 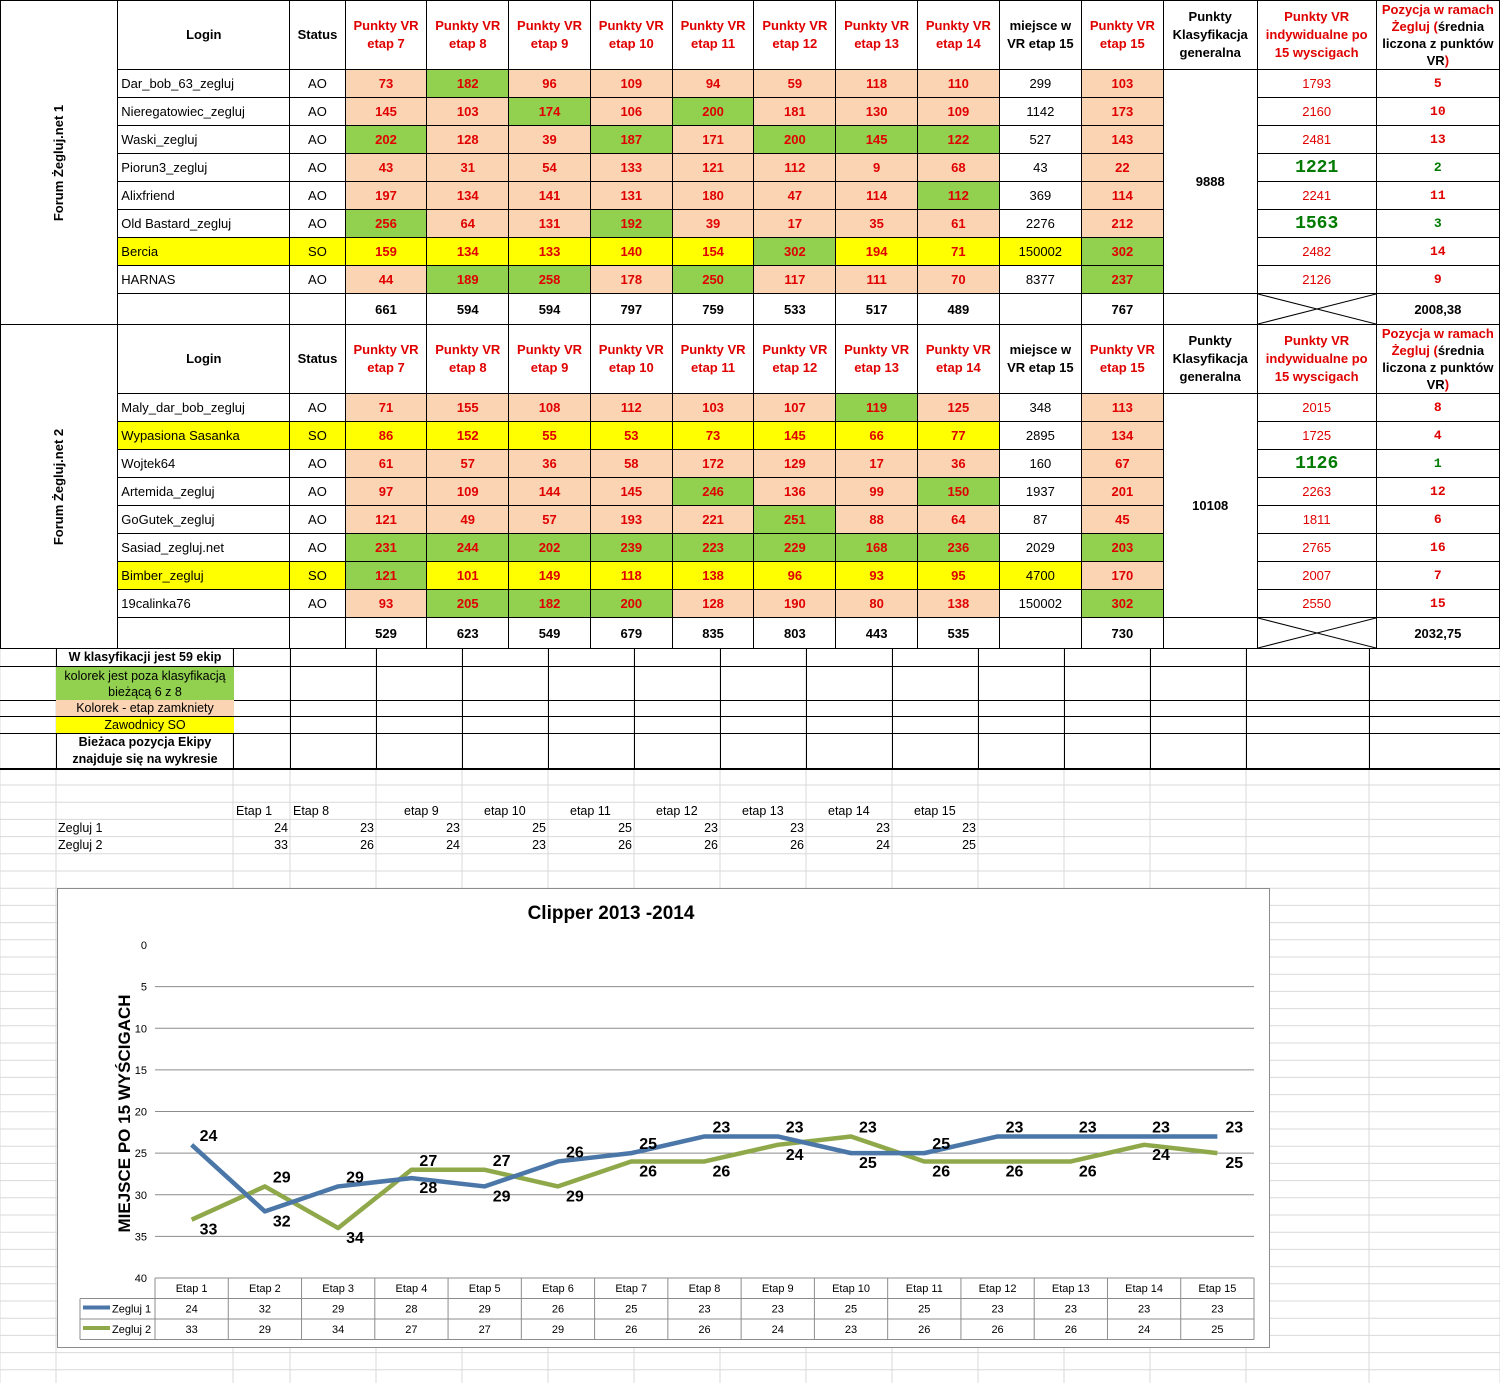 I want to click on place15-cell: 2895, so click(x=1040, y=435).